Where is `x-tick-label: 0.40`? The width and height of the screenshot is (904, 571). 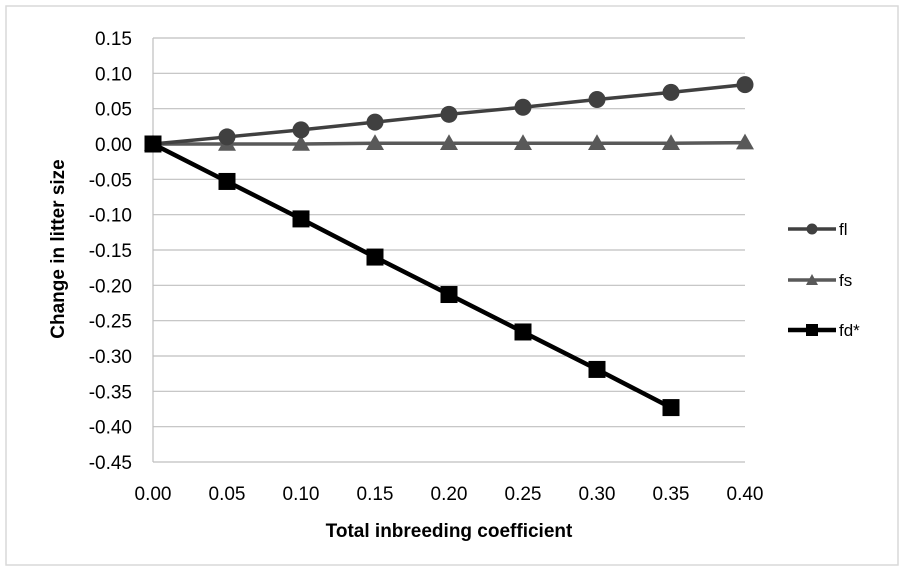 x-tick-label: 0.40 is located at coordinates (745, 494).